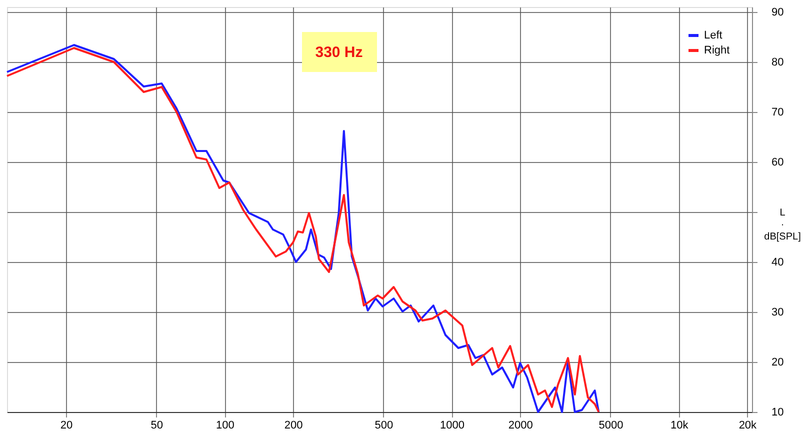  What do you see at coordinates (748, 426) in the screenshot?
I see `x-tick-label: 20k` at bounding box center [748, 426].